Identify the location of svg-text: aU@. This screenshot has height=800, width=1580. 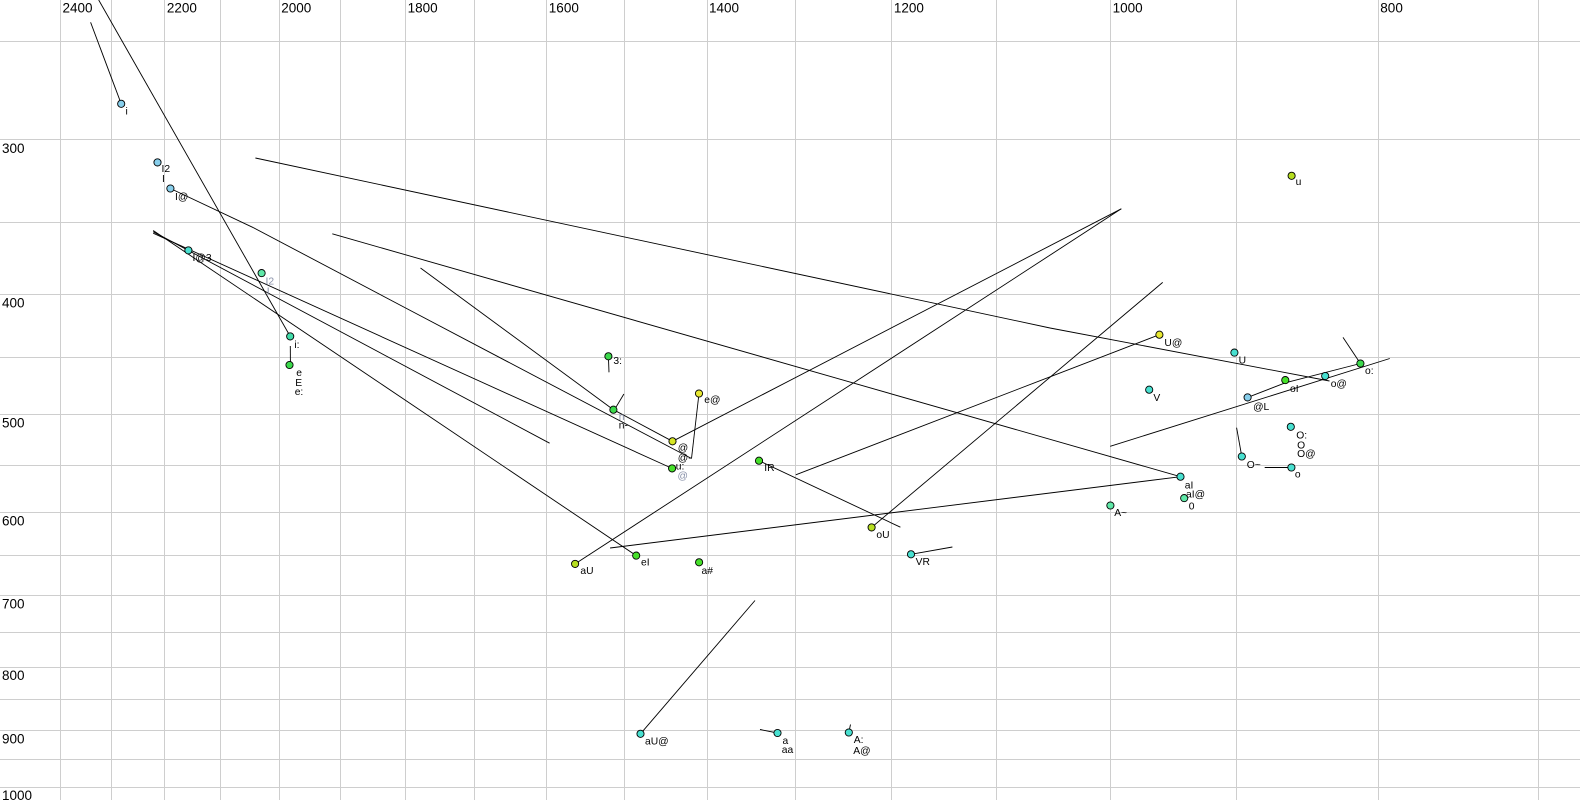
(657, 741).